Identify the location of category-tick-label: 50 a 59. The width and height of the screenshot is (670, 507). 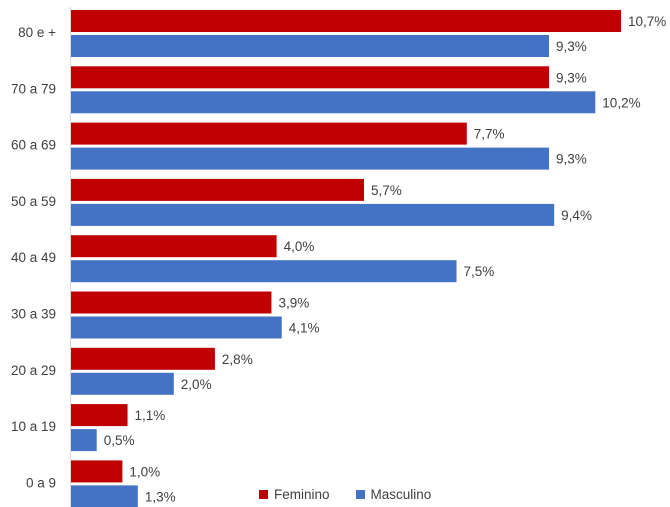
(33, 201).